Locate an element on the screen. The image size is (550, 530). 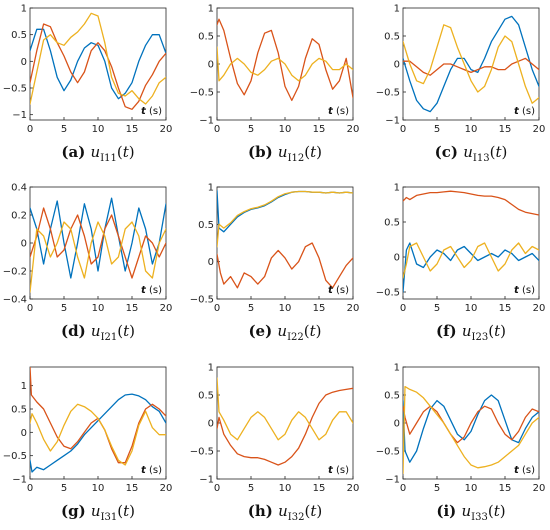
y-tick-label: 0.4 is located at coordinates (19, 188).